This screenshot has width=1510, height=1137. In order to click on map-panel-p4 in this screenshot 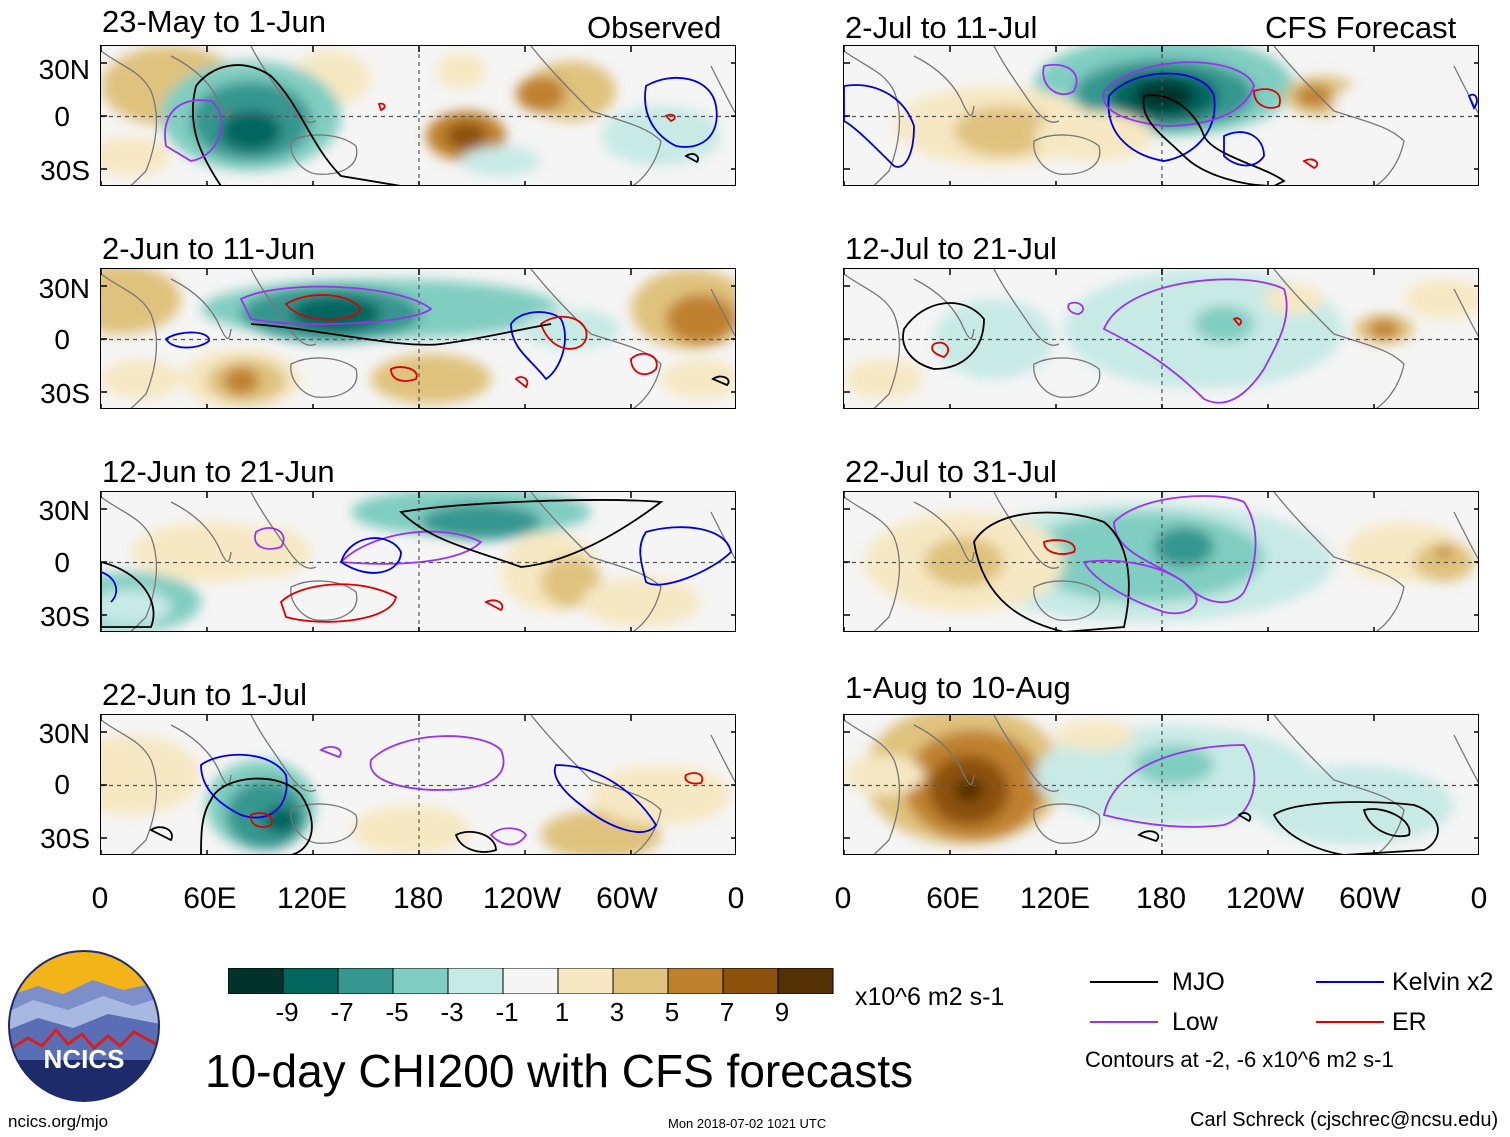, I will do `click(418, 784)`.